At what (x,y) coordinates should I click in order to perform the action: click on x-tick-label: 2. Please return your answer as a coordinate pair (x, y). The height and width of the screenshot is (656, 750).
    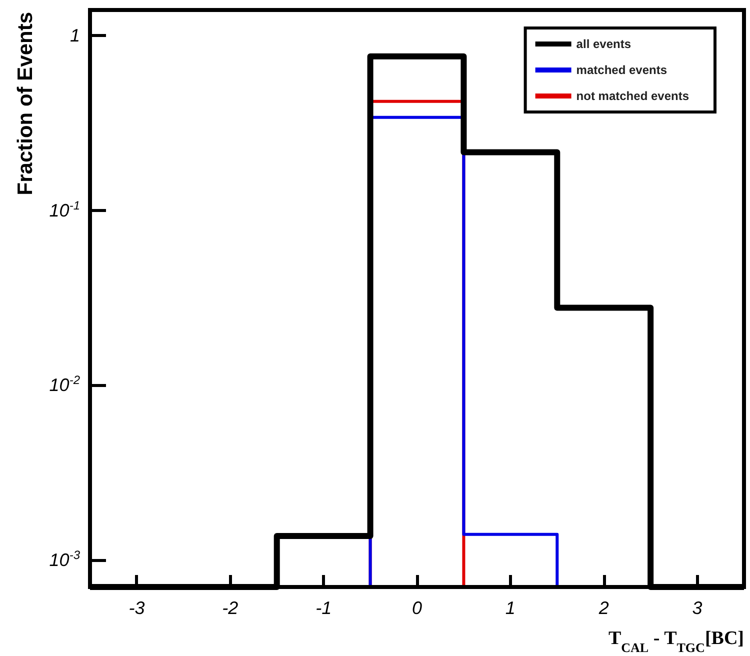
    Looking at the image, I should click on (603, 608).